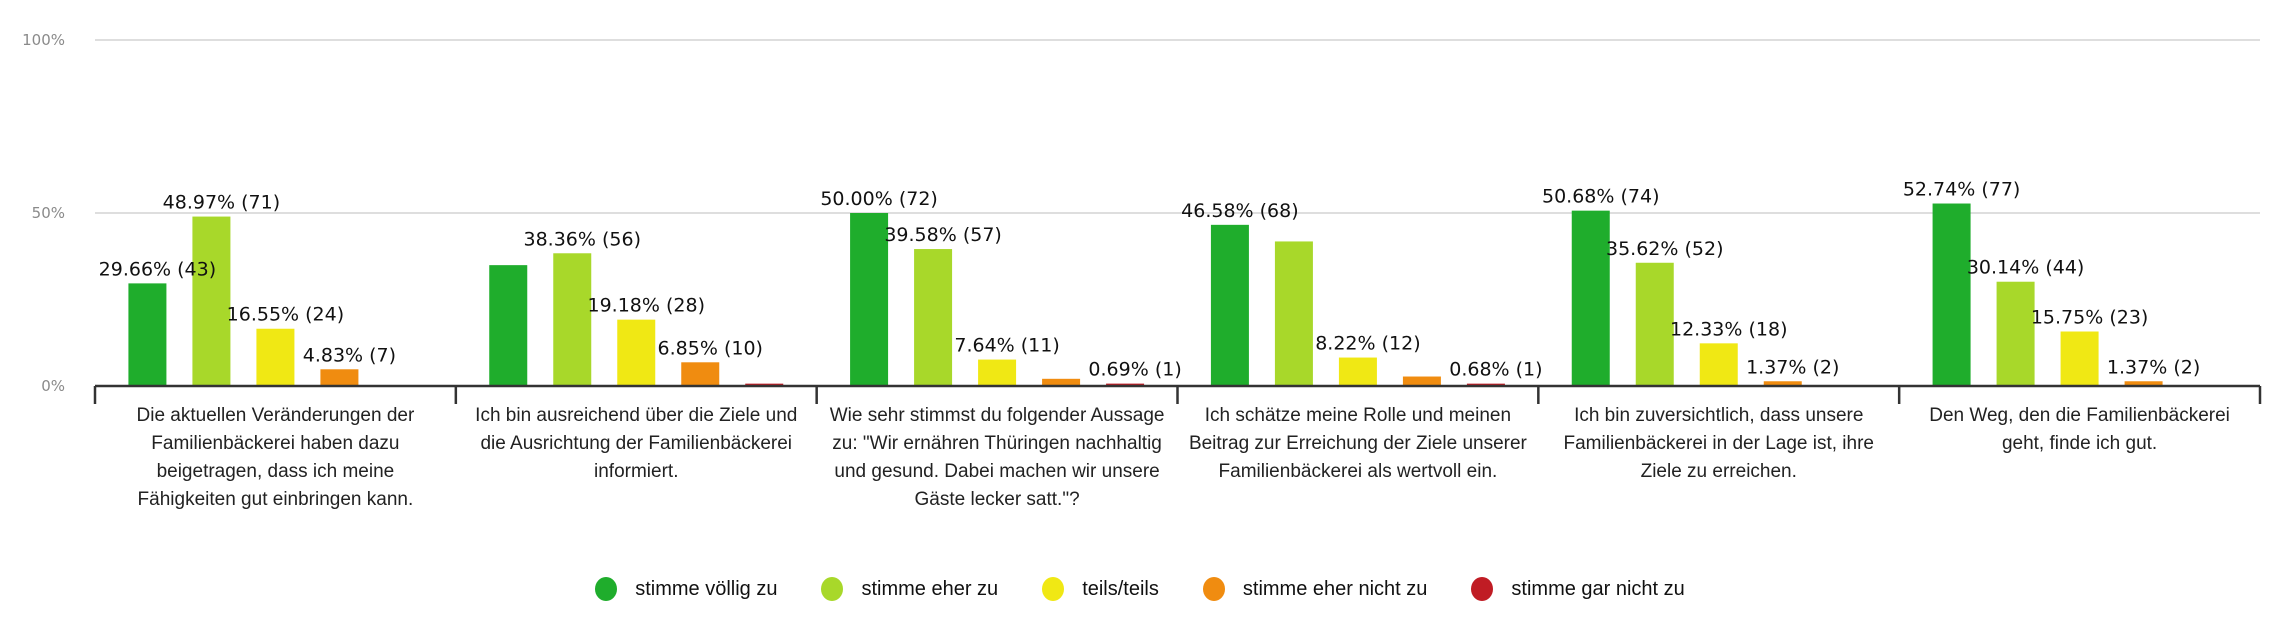 This screenshot has height=641, width=2280. What do you see at coordinates (1134, 370) in the screenshot?
I see `data-label: 0.69% (1)` at bounding box center [1134, 370].